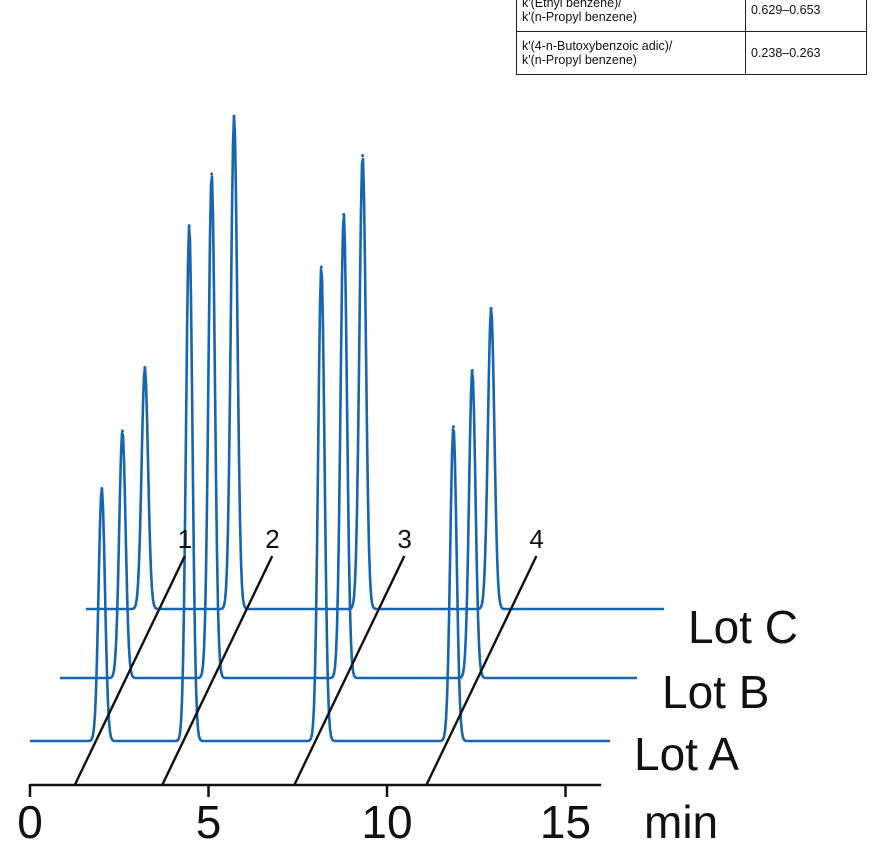 This screenshot has height=843, width=877. I want to click on x-tick-label: 10, so click(386, 819).